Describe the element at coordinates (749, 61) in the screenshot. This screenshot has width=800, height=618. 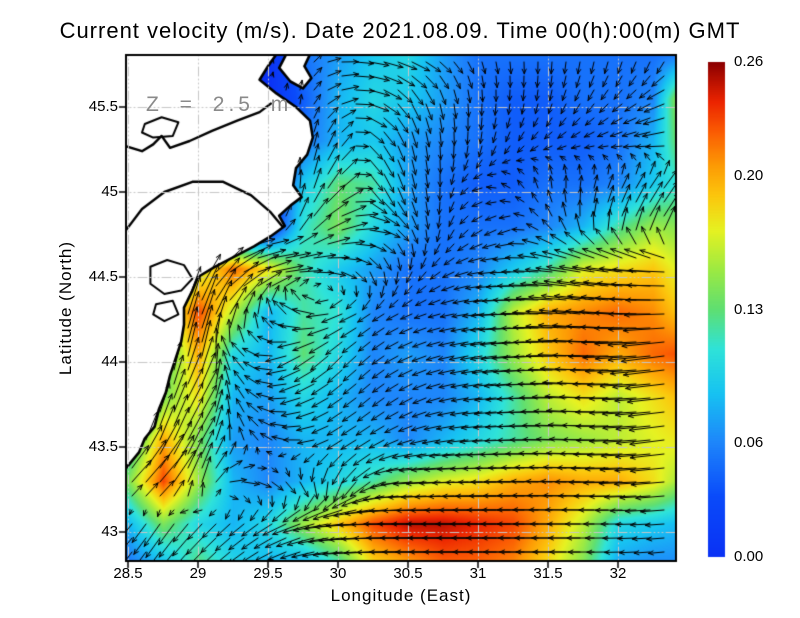
I see `colorbar-tick-label: 0.26` at that location.